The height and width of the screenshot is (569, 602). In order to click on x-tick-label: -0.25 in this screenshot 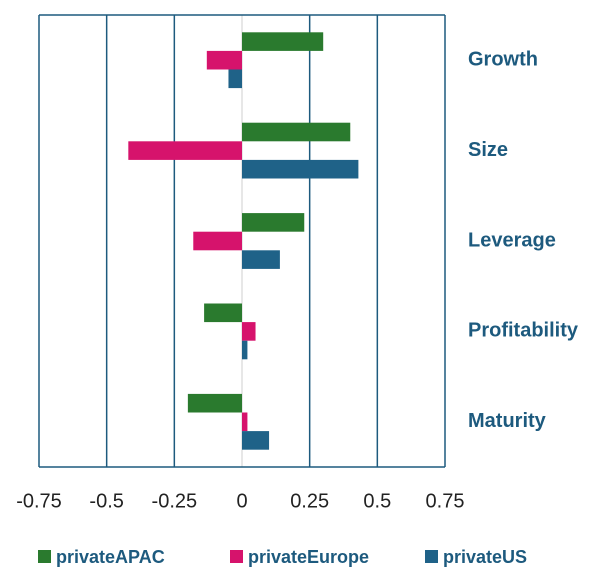, I will do `click(175, 501)`.